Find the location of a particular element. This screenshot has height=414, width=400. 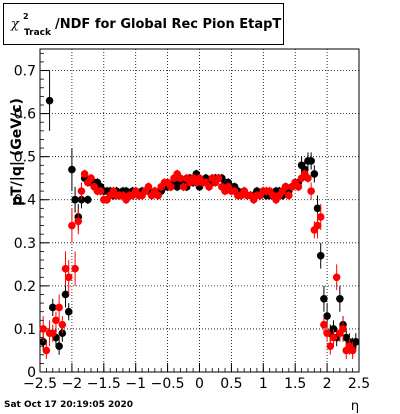

x-tick-label: 2.5 is located at coordinates (359, 384).